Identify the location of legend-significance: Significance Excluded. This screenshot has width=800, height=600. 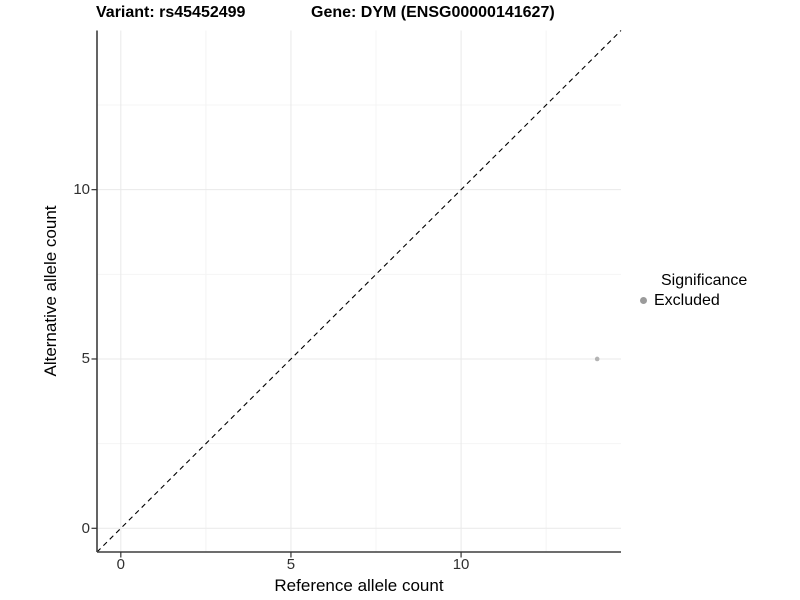
(690, 290).